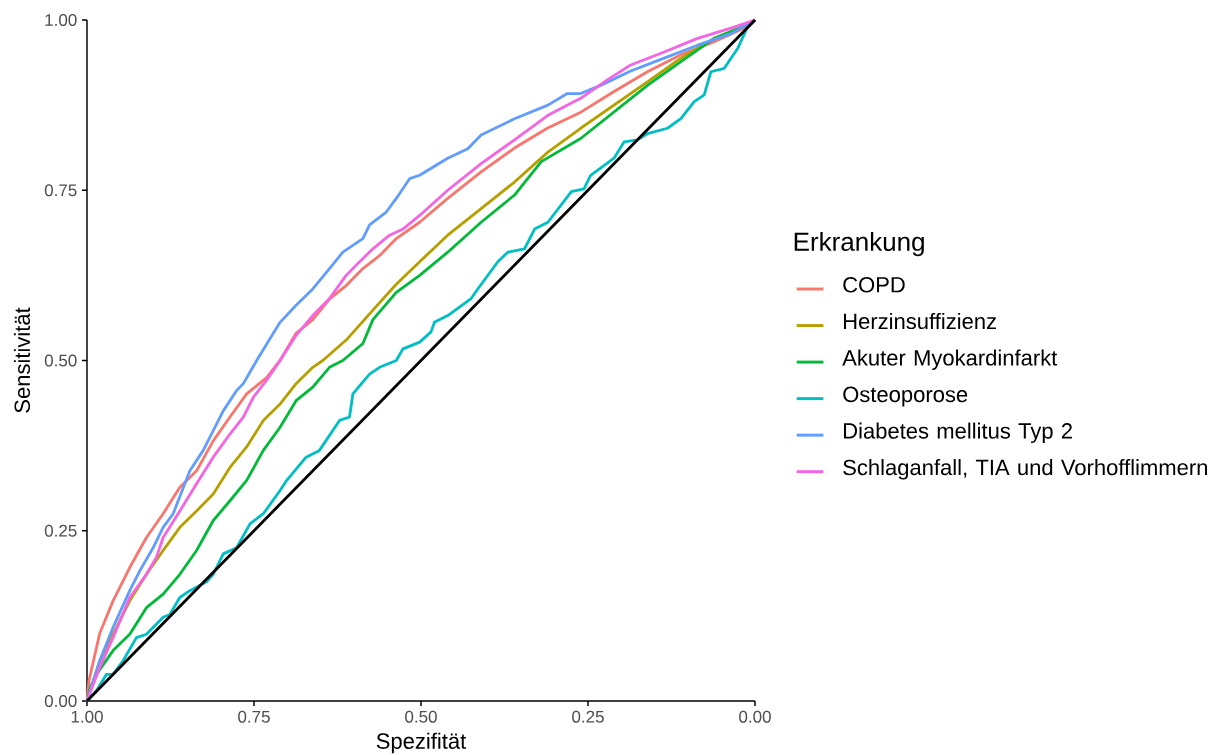 The width and height of the screenshot is (1215, 755). I want to click on legend-label: Schlaganfall, TIA und Vorhofflimmern, so click(1025, 469).